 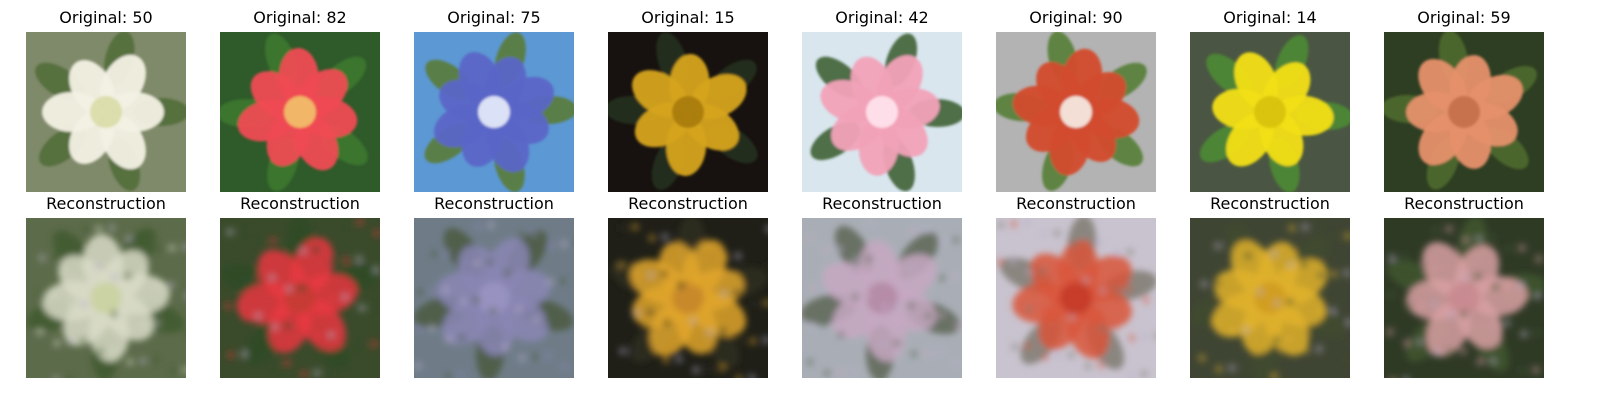 What do you see at coordinates (1270, 17) in the screenshot?
I see `original-title: Original: 14` at bounding box center [1270, 17].